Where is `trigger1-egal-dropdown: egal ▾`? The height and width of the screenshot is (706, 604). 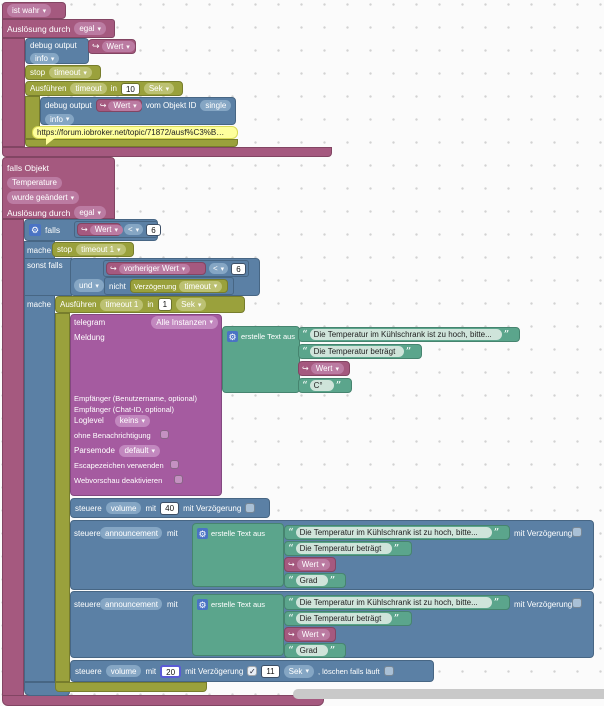
trigger1-egal-dropdown: egal ▾ is located at coordinates (90, 28).